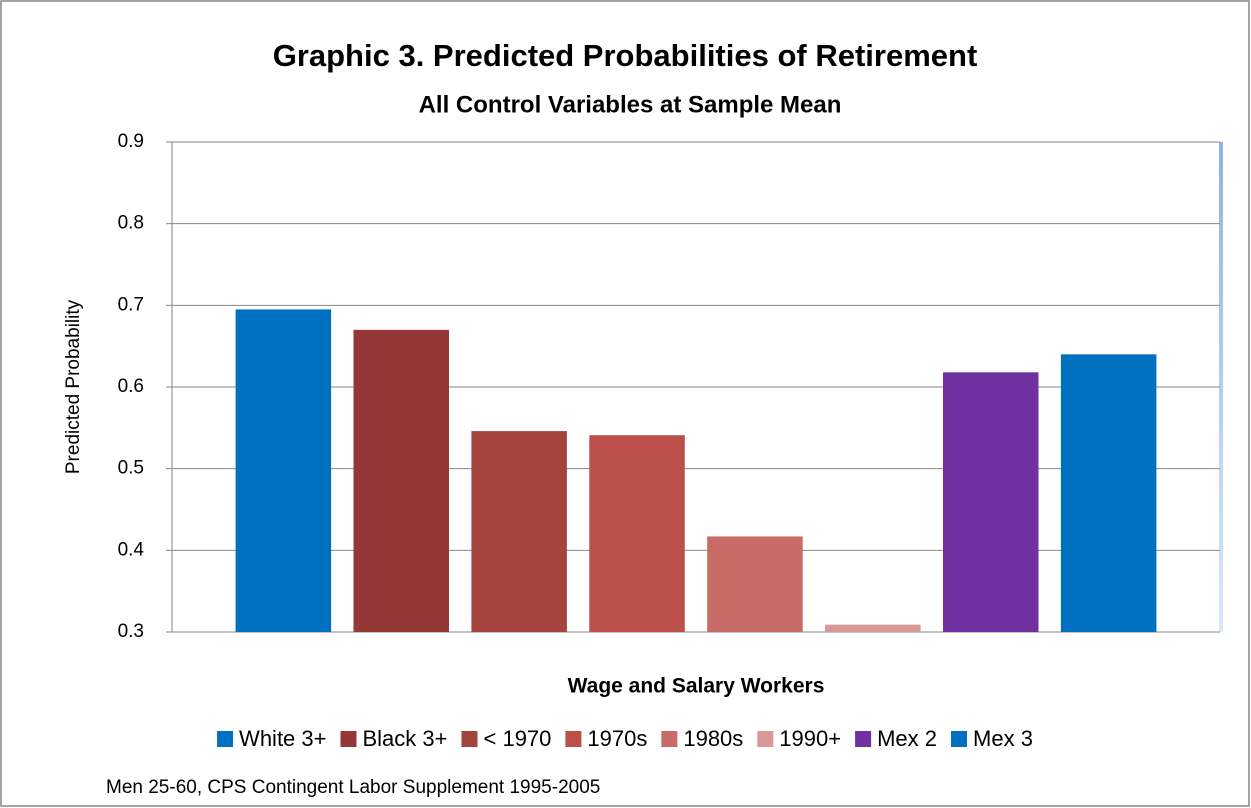  I want to click on legend-label: 1970s, so click(617, 738).